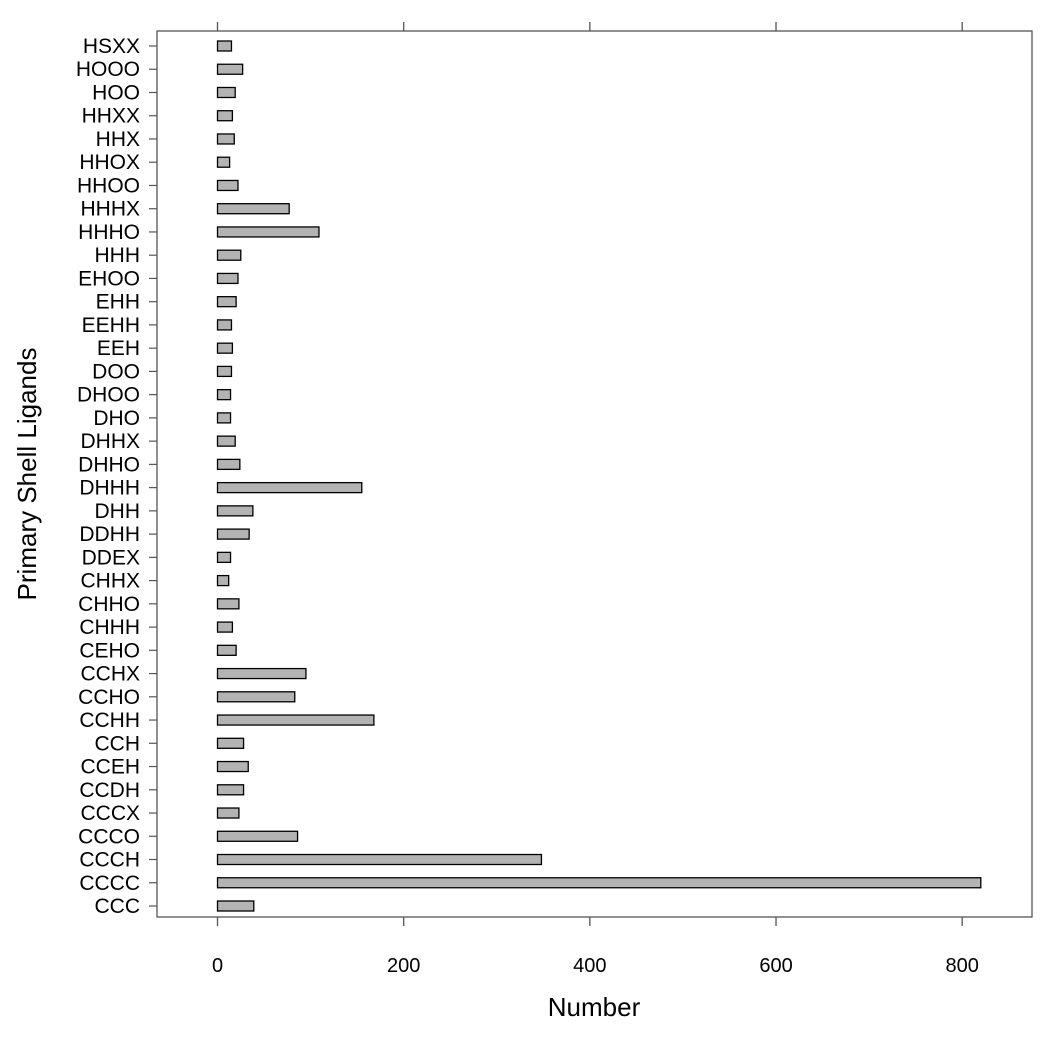 The height and width of the screenshot is (1039, 1050). What do you see at coordinates (233, 534) in the screenshot?
I see `bar-ddhh` at bounding box center [233, 534].